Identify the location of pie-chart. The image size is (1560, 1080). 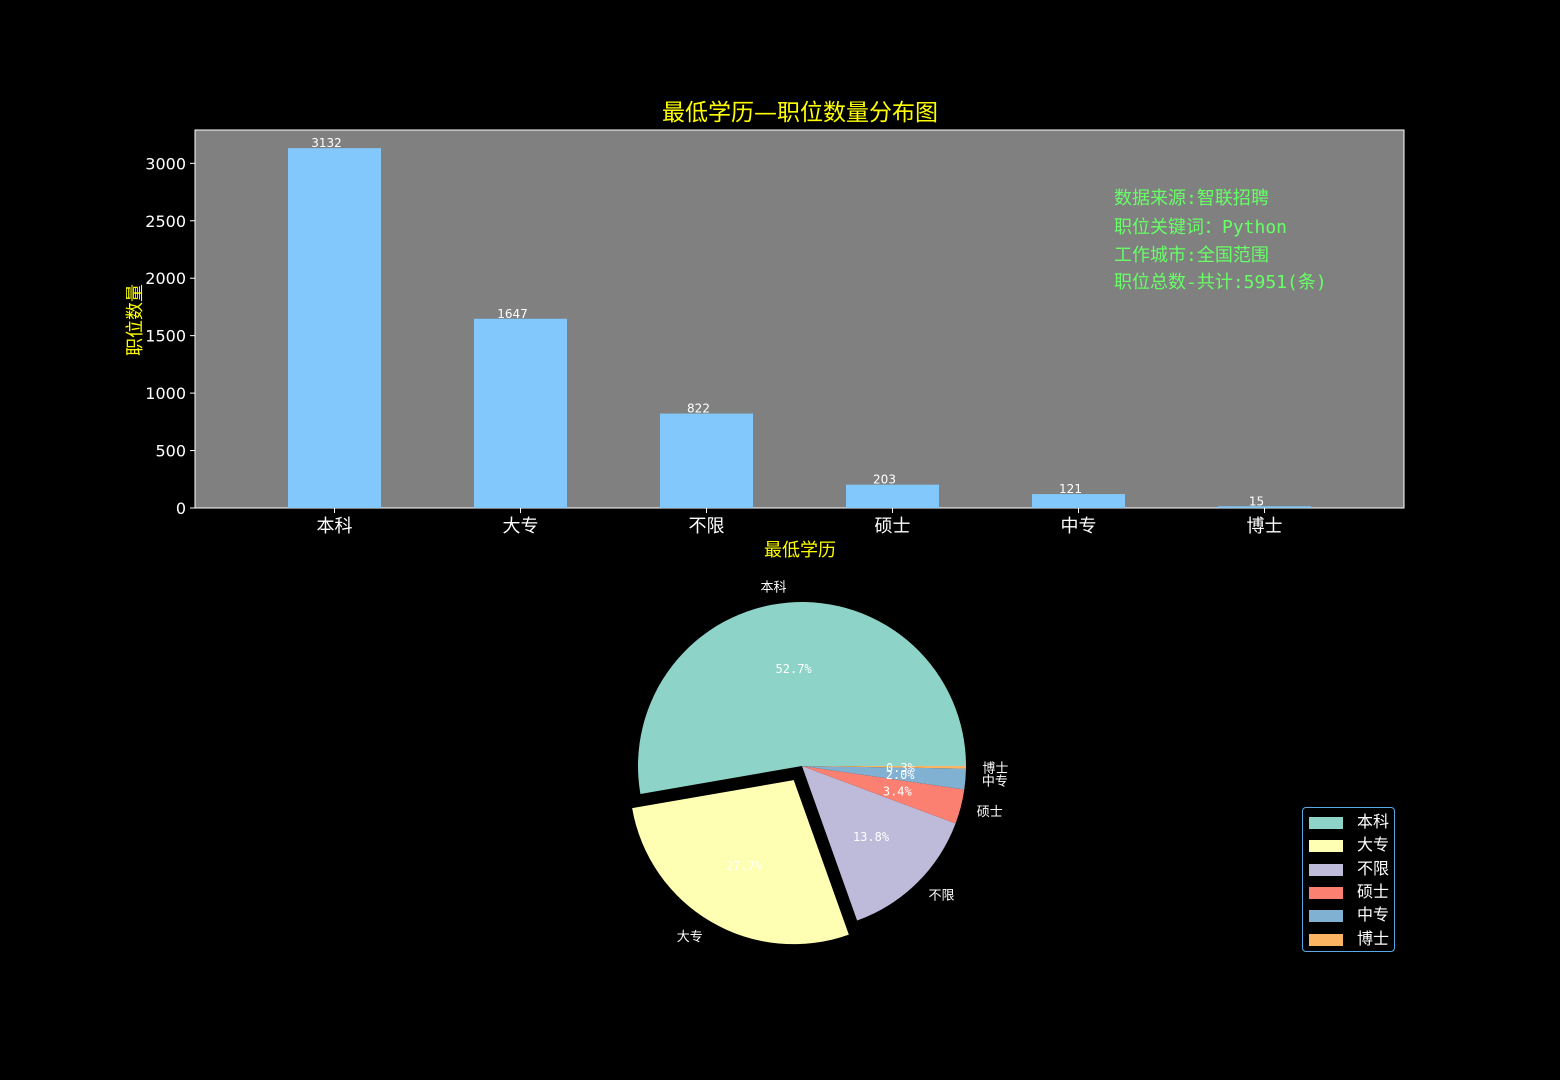
(799, 773).